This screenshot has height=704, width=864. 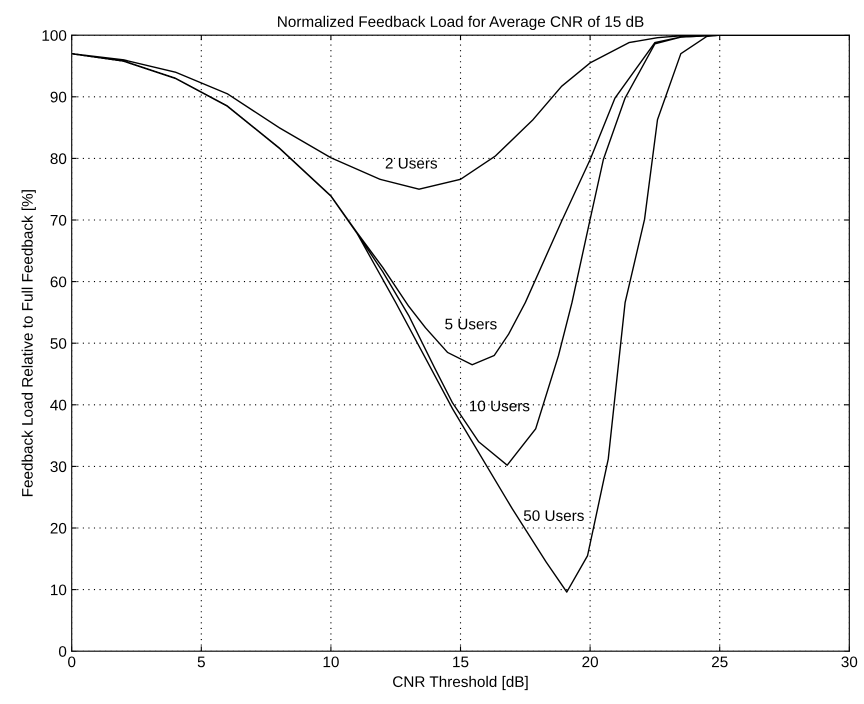 I want to click on series-label: 2 Users, so click(x=412, y=163).